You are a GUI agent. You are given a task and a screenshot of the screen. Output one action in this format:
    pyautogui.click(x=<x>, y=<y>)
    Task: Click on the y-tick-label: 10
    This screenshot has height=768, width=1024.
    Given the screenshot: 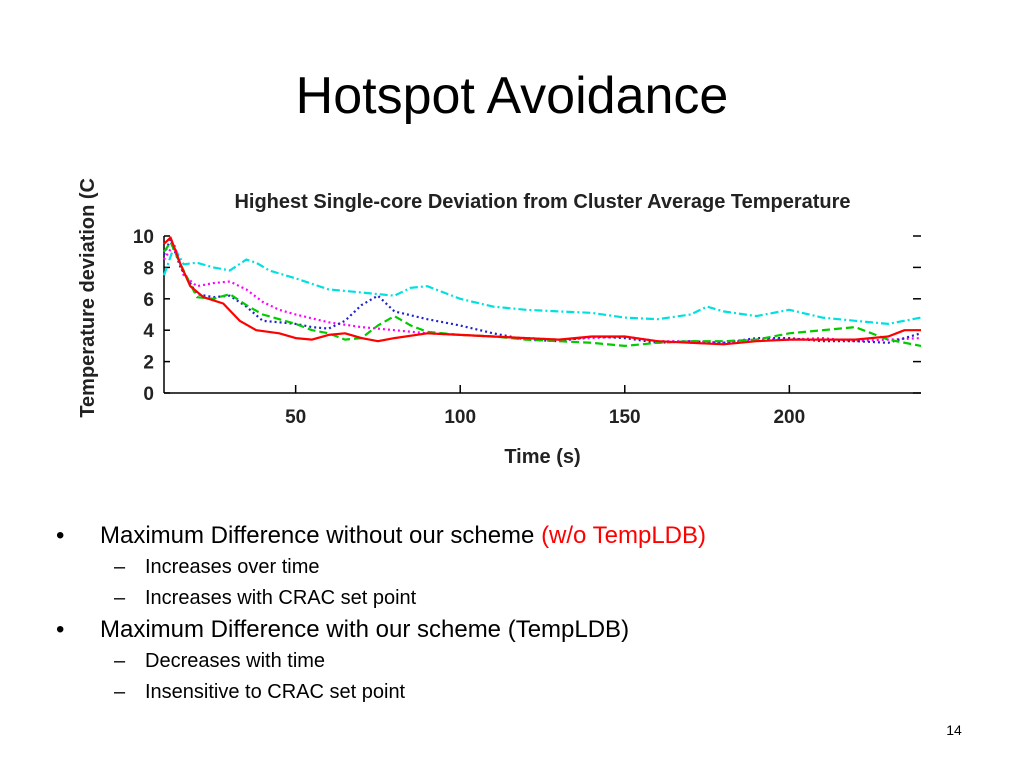 What is the action you would take?
    pyautogui.click(x=143, y=237)
    